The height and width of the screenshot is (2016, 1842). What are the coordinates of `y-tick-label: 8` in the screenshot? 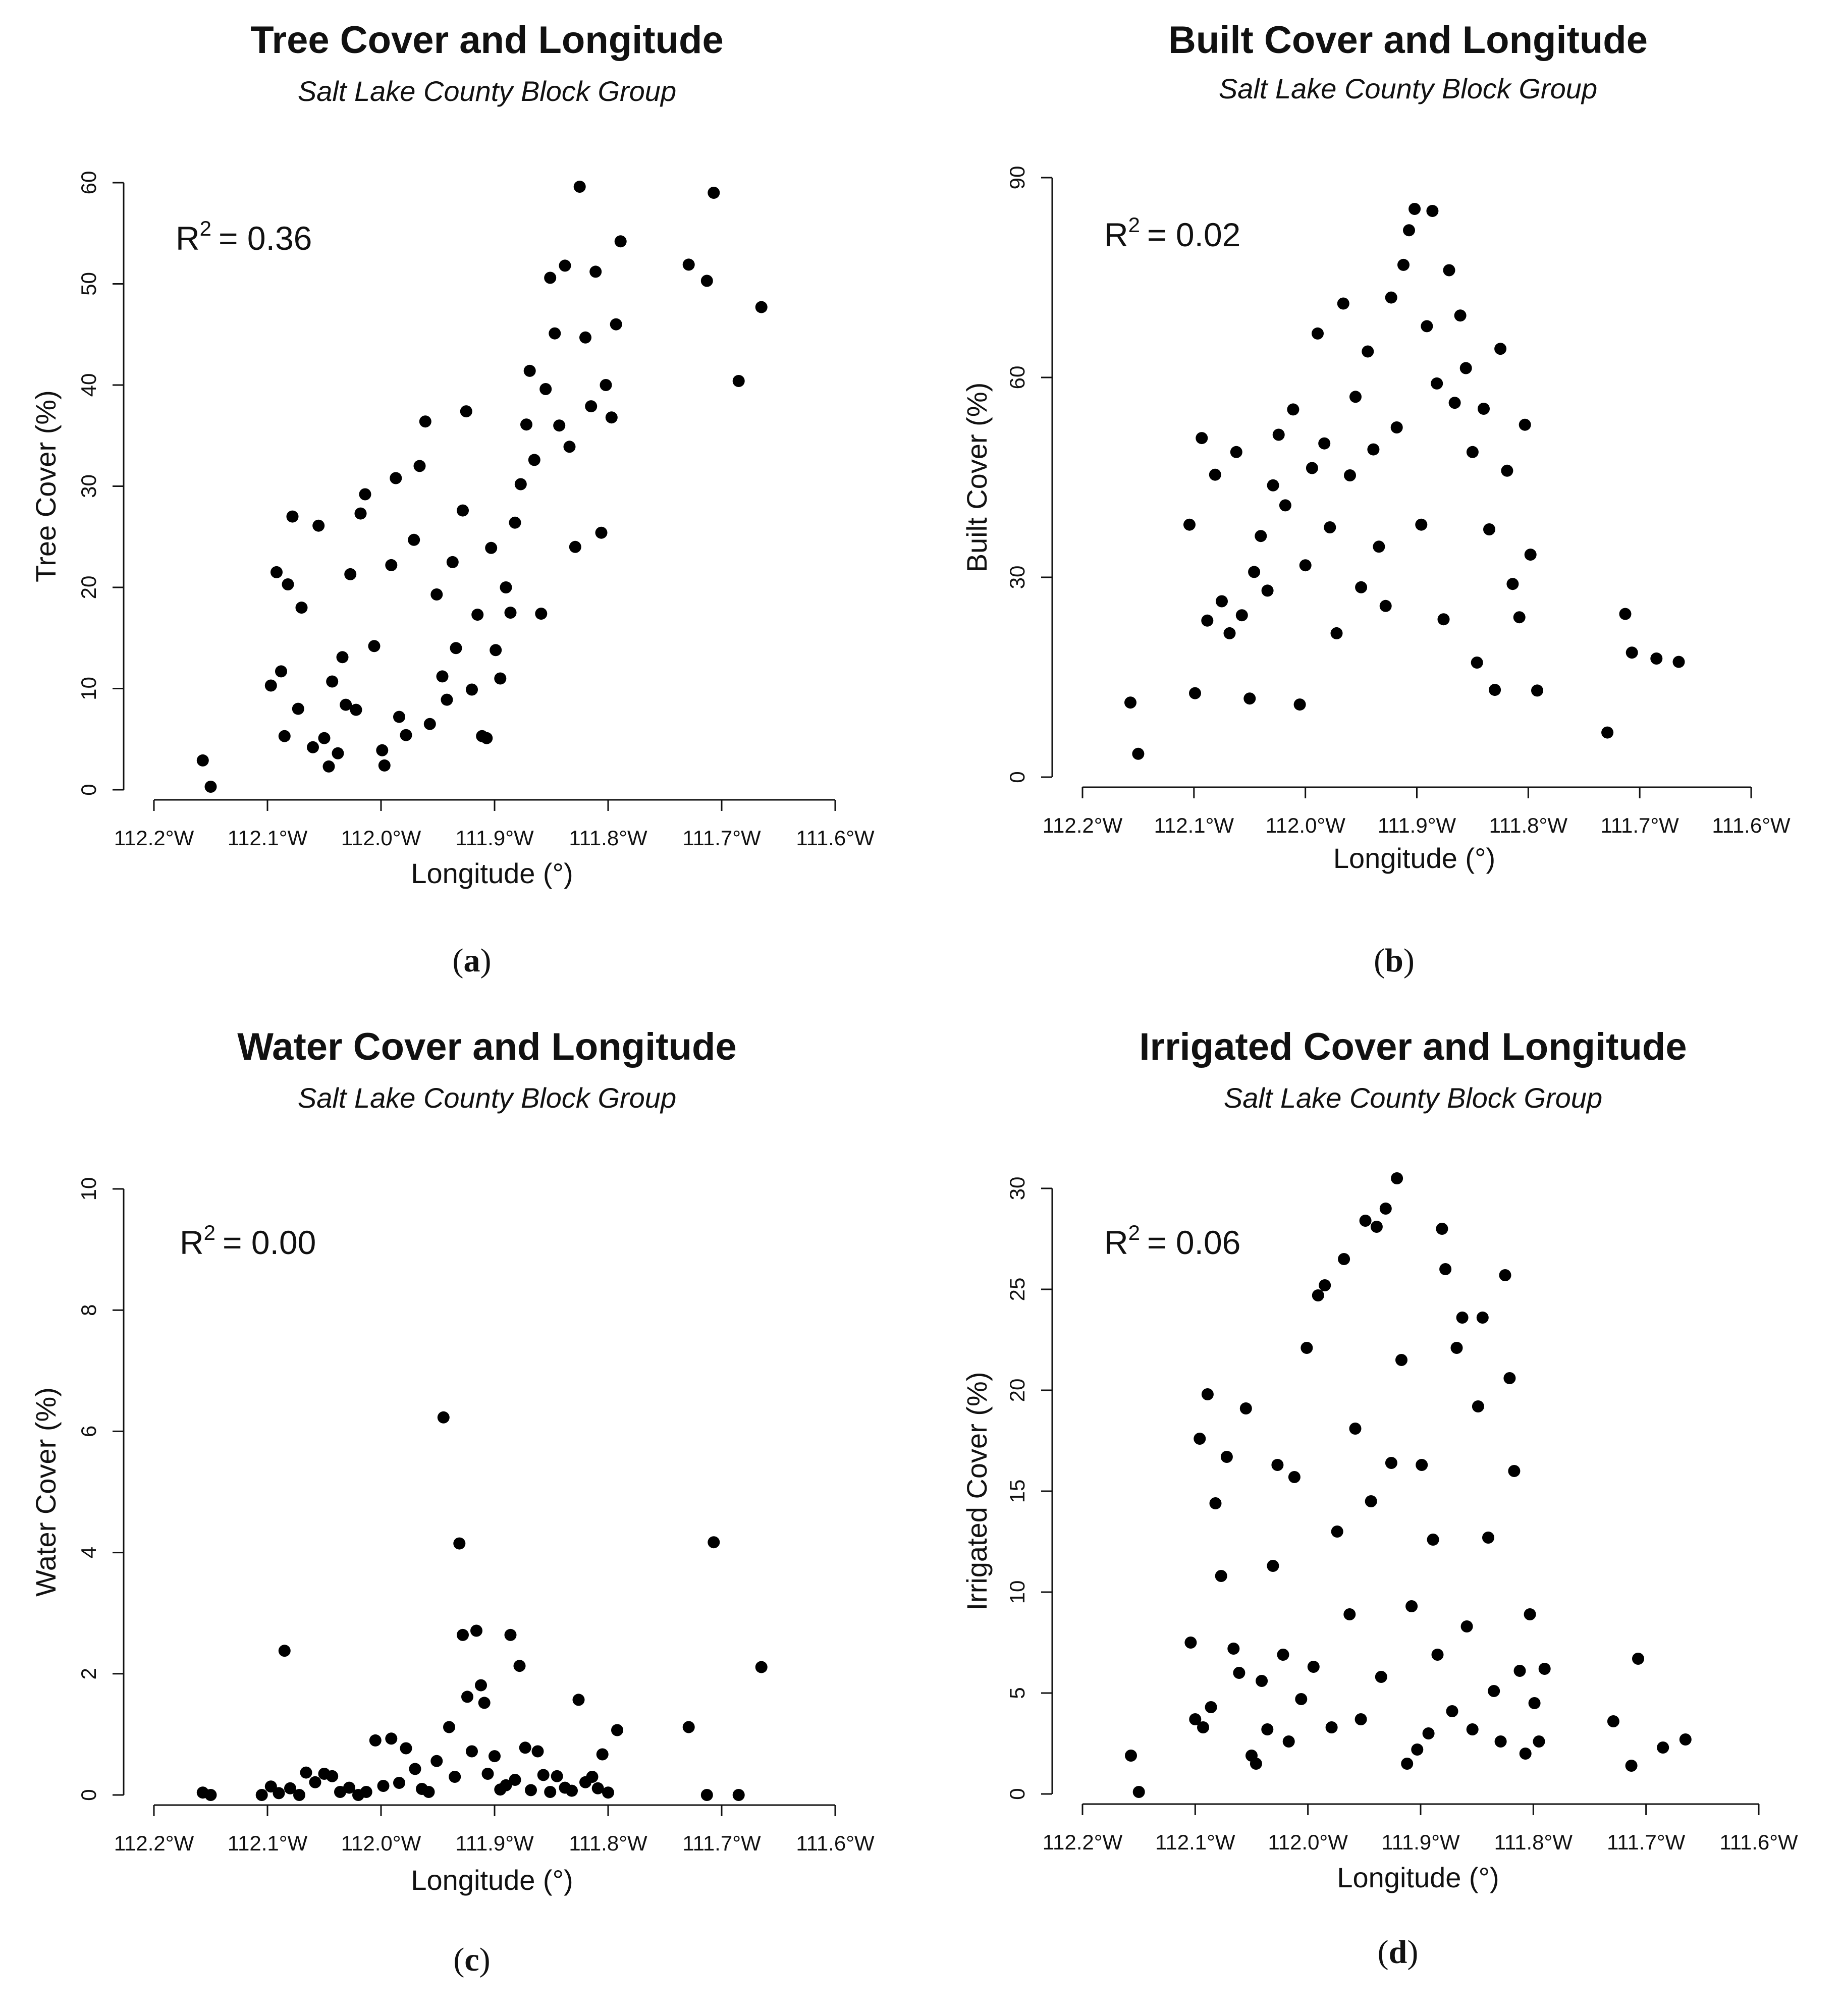 It's located at (88, 1310).